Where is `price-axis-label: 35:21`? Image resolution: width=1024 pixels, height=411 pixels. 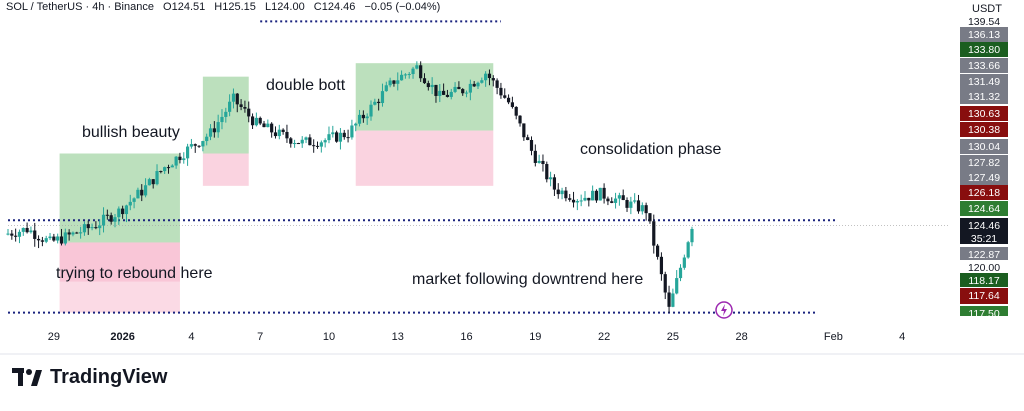
price-axis-label: 35:21 is located at coordinates (984, 238).